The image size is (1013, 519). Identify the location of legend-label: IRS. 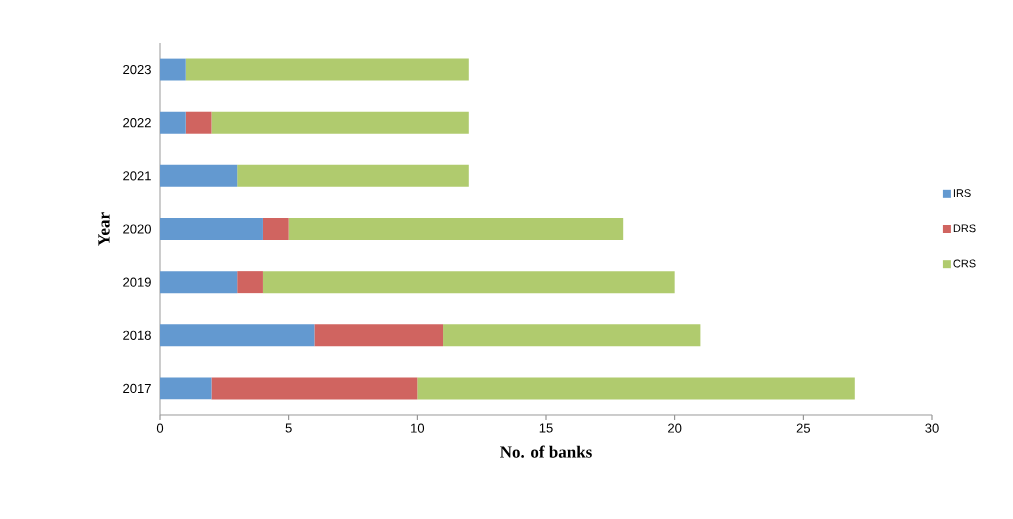
(962, 193).